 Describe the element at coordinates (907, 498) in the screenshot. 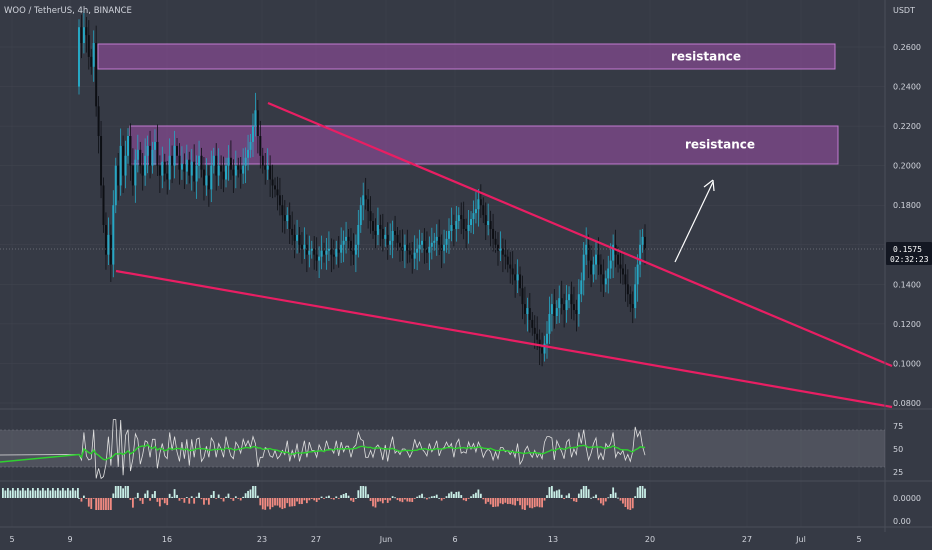

I see `macd-tick-label: 0.0000` at that location.